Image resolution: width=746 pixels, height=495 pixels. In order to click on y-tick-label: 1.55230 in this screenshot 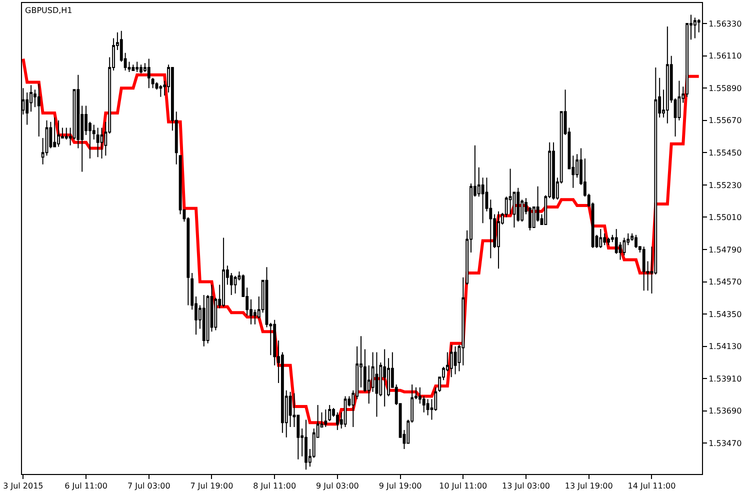, I will do `click(725, 185)`.